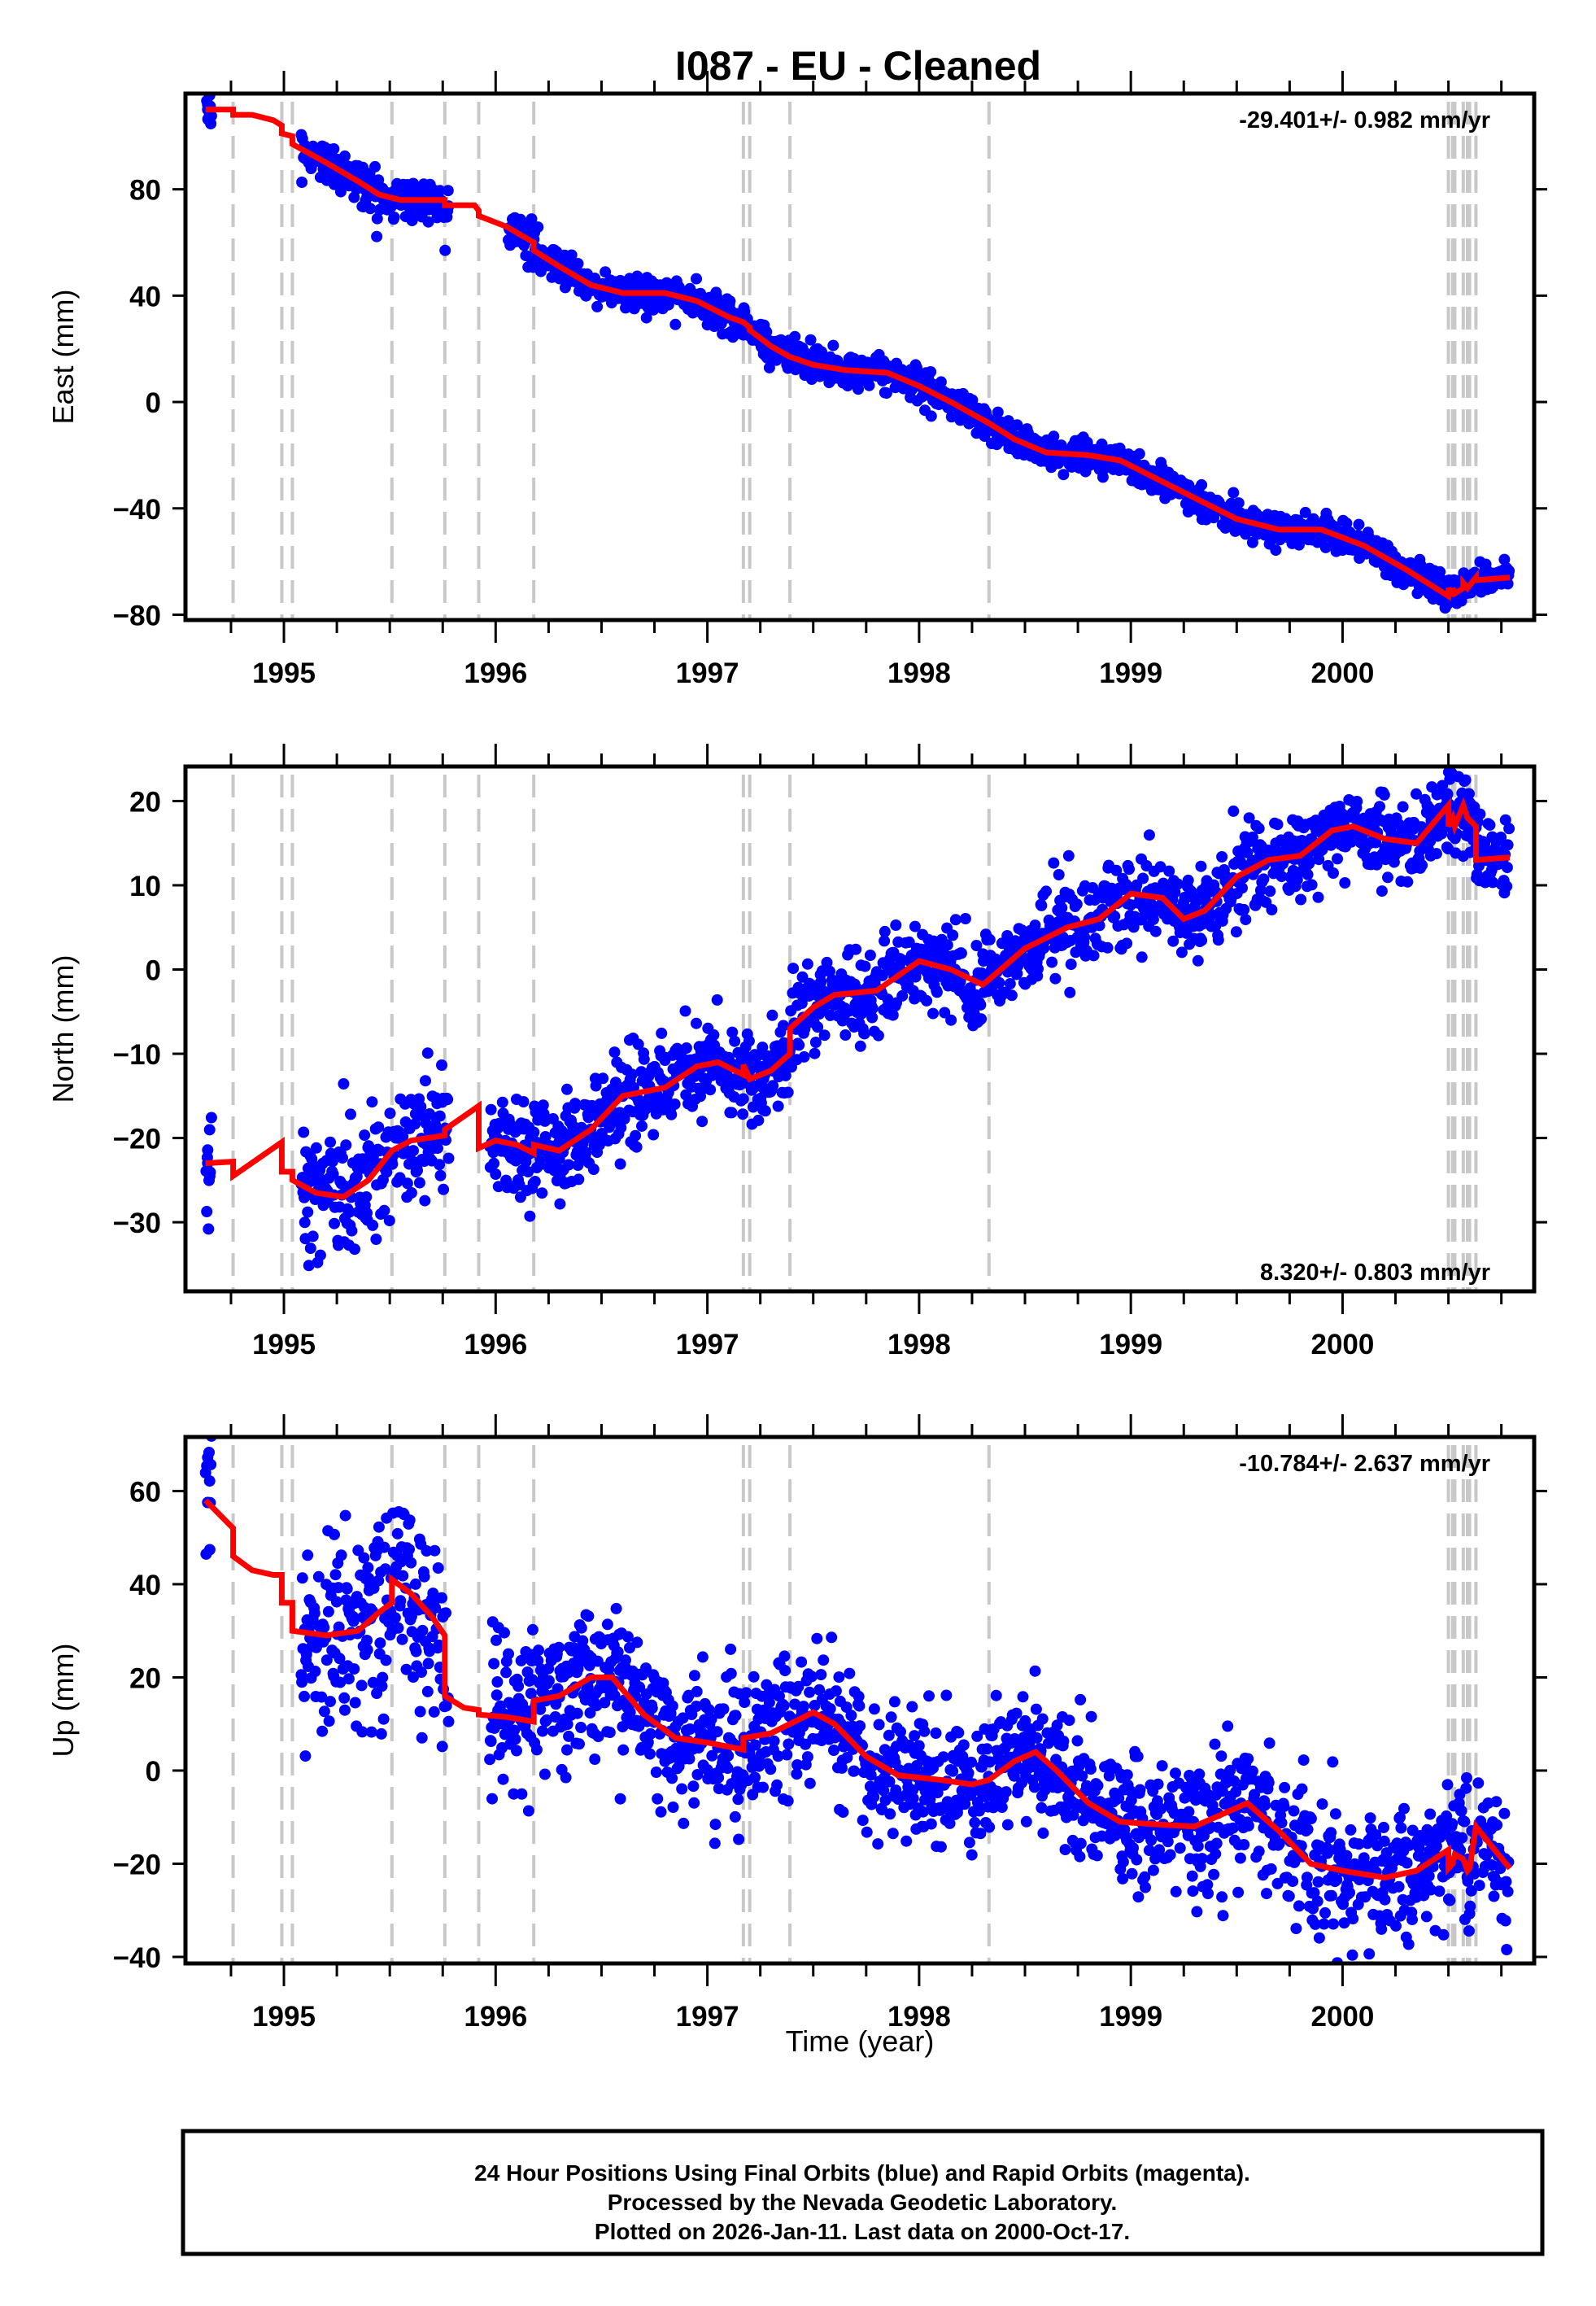 This screenshot has width=1596, height=2306. What do you see at coordinates (63, 1029) in the screenshot?
I see `y-axis-label: North (mm)` at bounding box center [63, 1029].